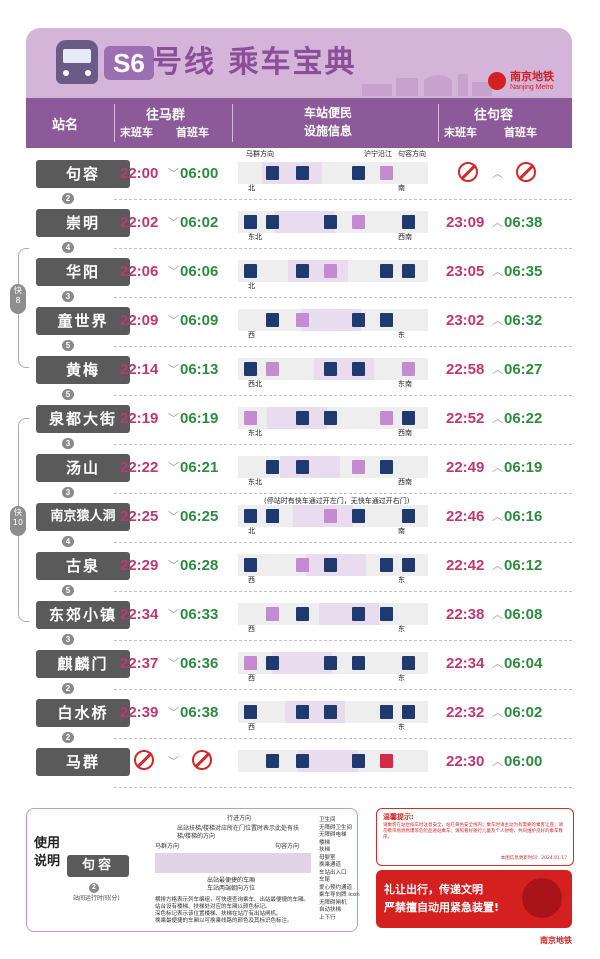 The image size is (600, 959). Describe the element at coordinates (139, 712) in the screenshot. I see `maqun-last-train: 22:39` at that location.